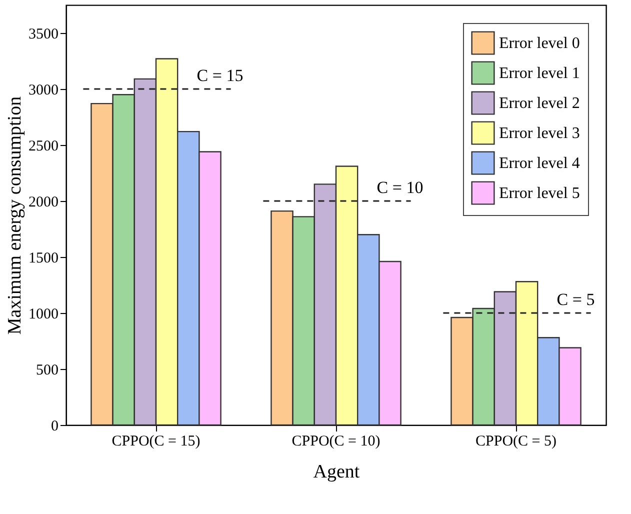 This screenshot has height=514, width=631. What do you see at coordinates (539, 133) in the screenshot?
I see `legend-label: Error level 3` at bounding box center [539, 133].